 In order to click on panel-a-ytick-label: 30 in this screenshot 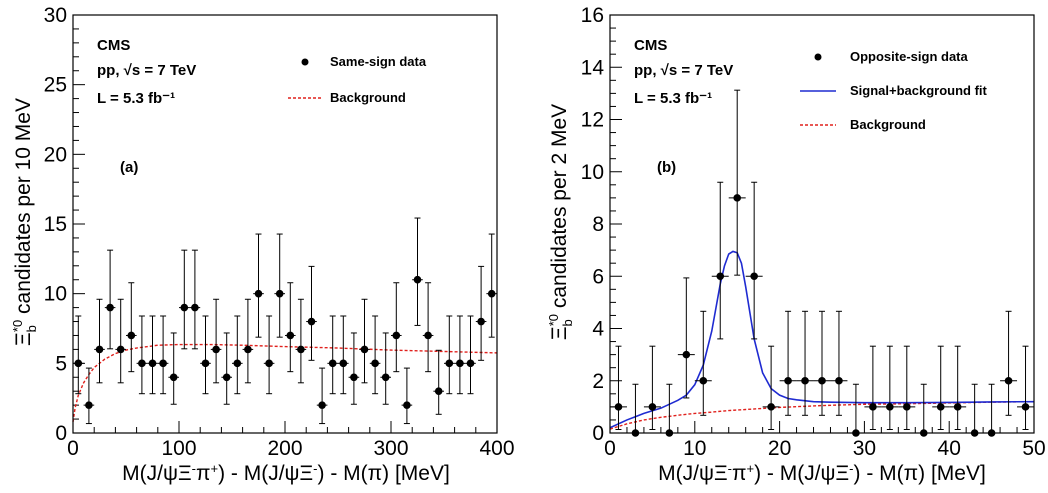, I will do `click(55, 15)`.